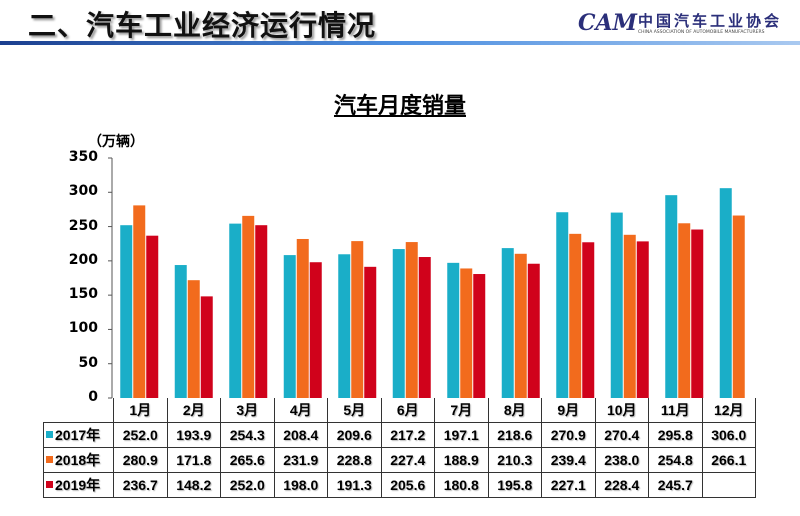 The image size is (800, 516). What do you see at coordinates (407, 485) in the screenshot?
I see `data-label: 205.6` at bounding box center [407, 485].